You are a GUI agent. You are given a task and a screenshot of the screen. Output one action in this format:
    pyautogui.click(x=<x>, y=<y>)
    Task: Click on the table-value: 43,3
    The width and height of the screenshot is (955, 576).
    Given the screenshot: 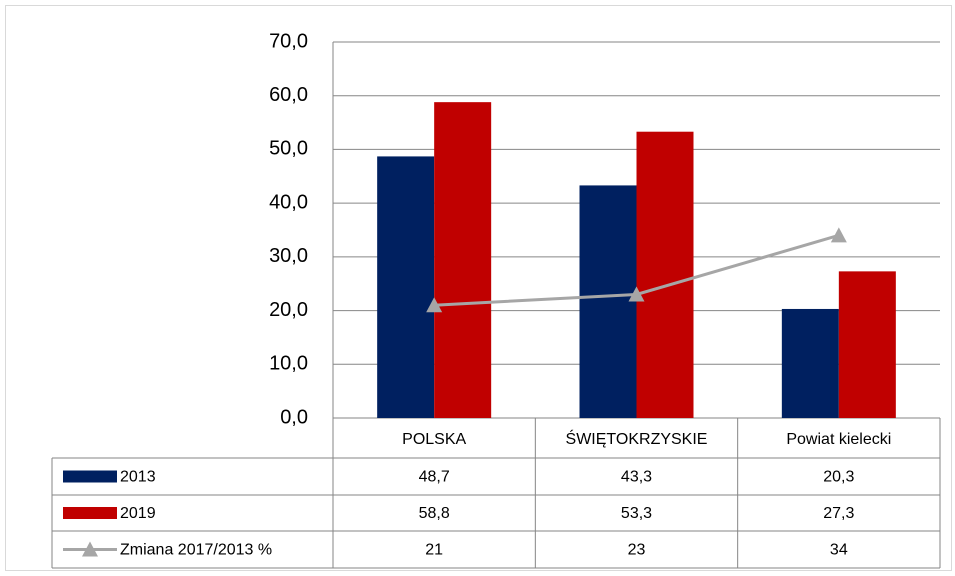 What is the action you would take?
    pyautogui.click(x=636, y=477)
    